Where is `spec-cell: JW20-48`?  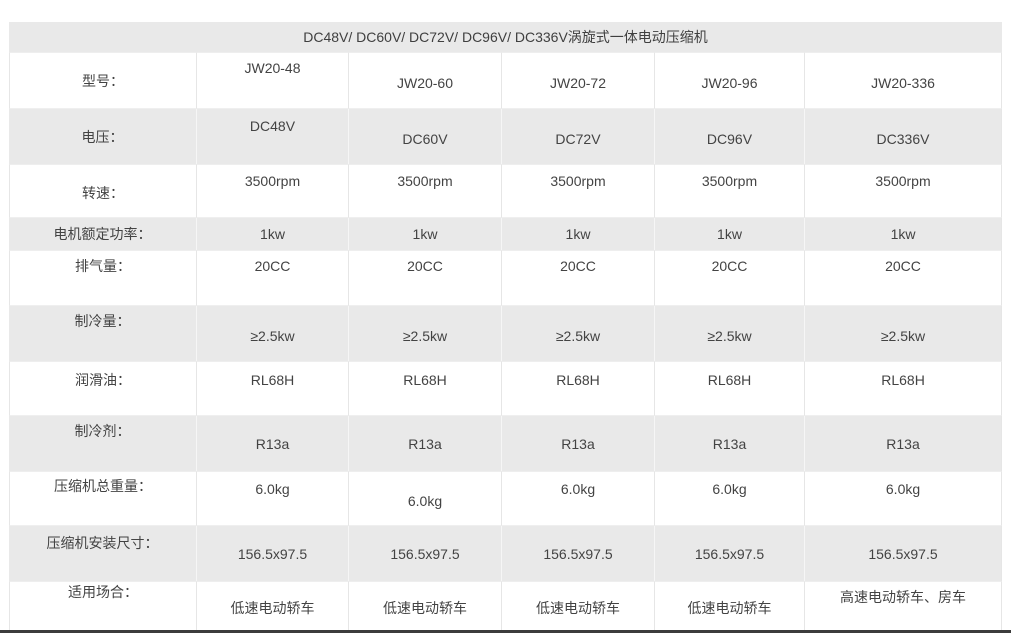 spec-cell: JW20-48 is located at coordinates (273, 80).